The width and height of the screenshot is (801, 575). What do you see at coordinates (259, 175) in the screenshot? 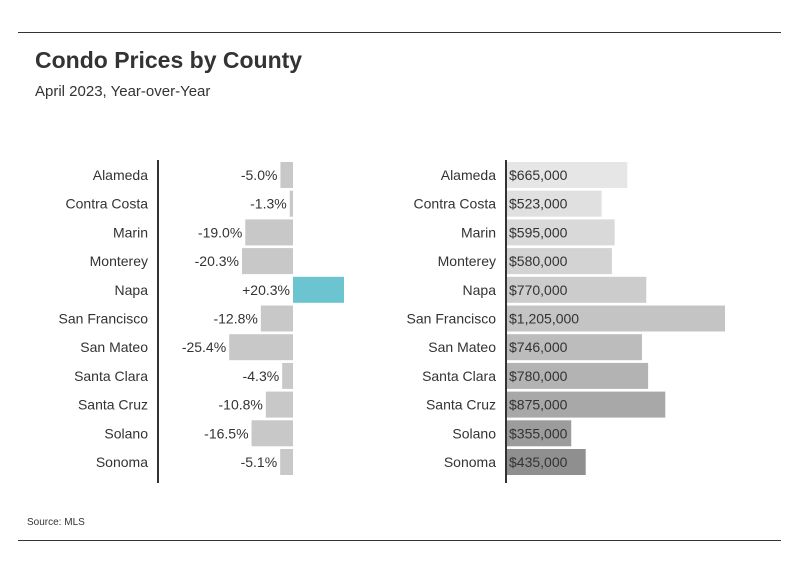
I see `change-value-label-alameda: -5.0%` at bounding box center [259, 175].